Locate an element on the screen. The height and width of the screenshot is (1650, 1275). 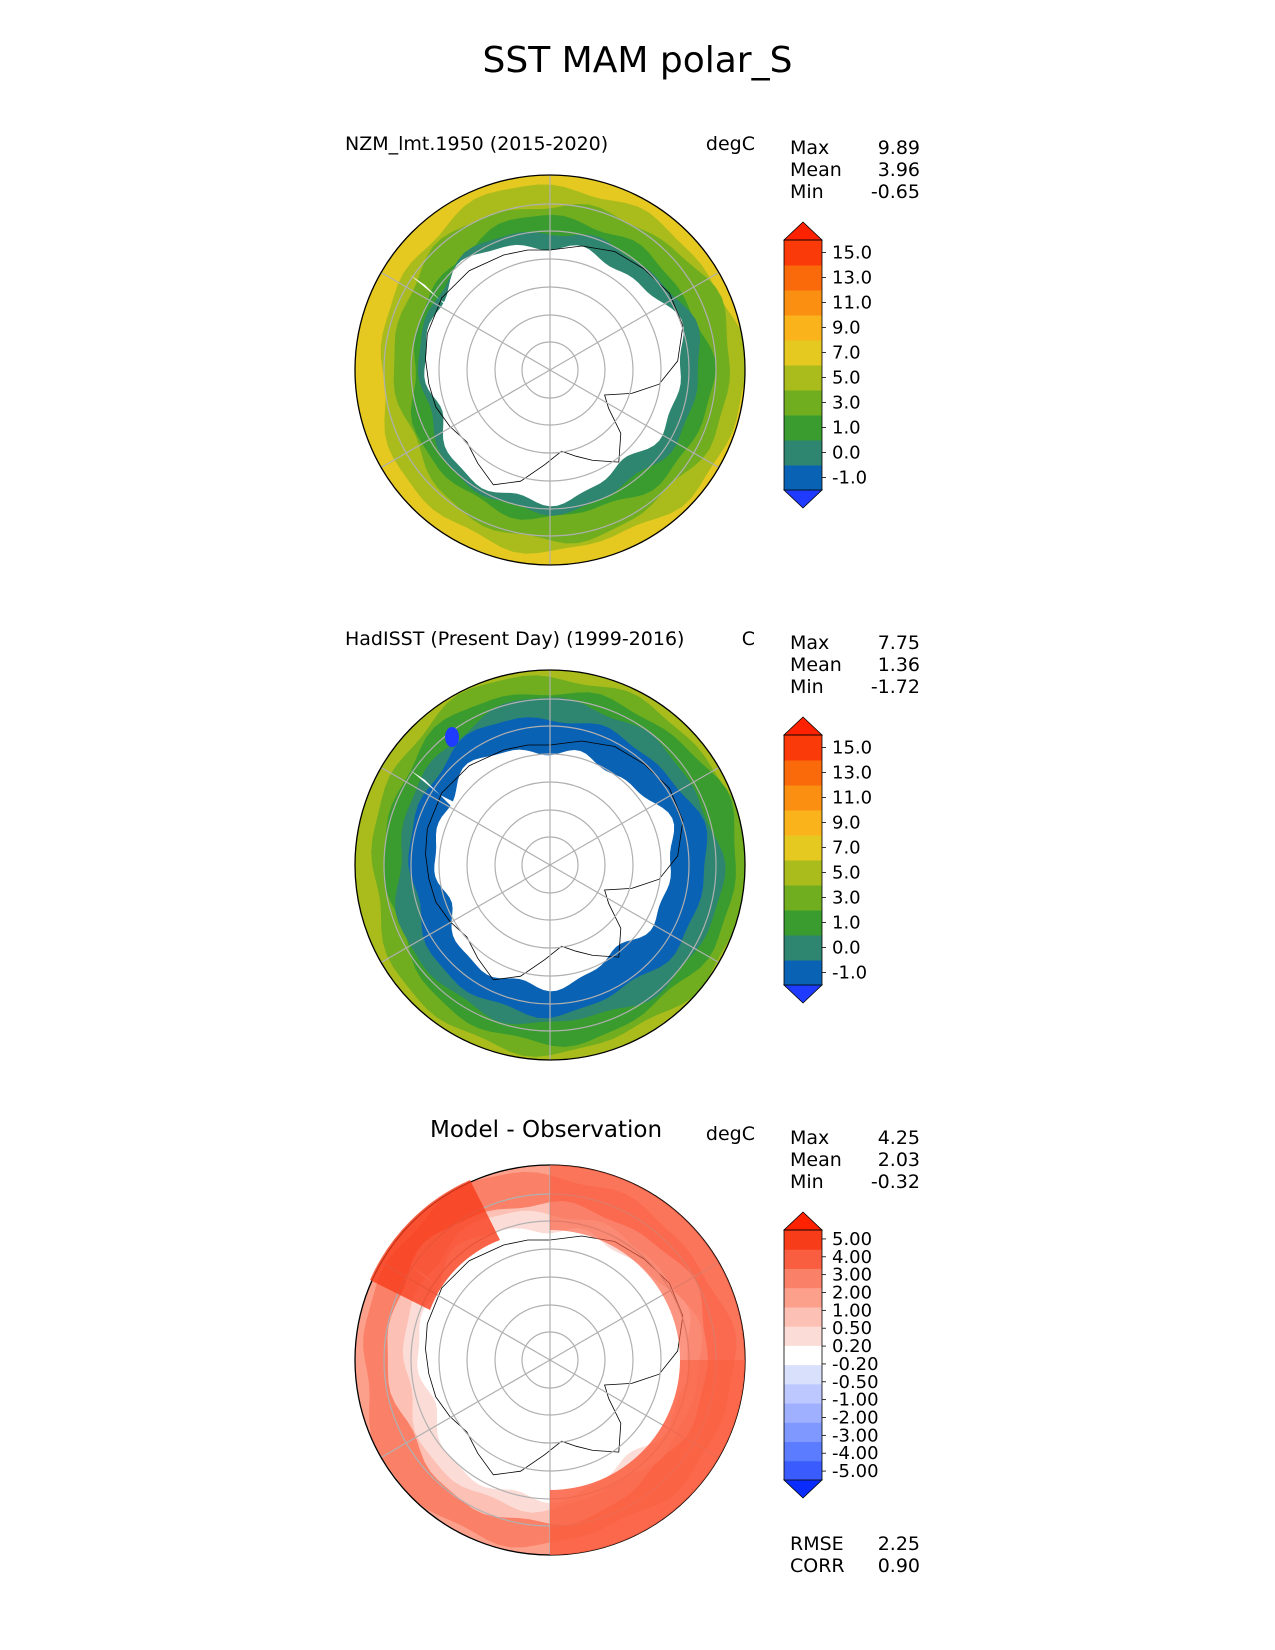
colorbar-tick-label: 1.0 is located at coordinates (846, 428).